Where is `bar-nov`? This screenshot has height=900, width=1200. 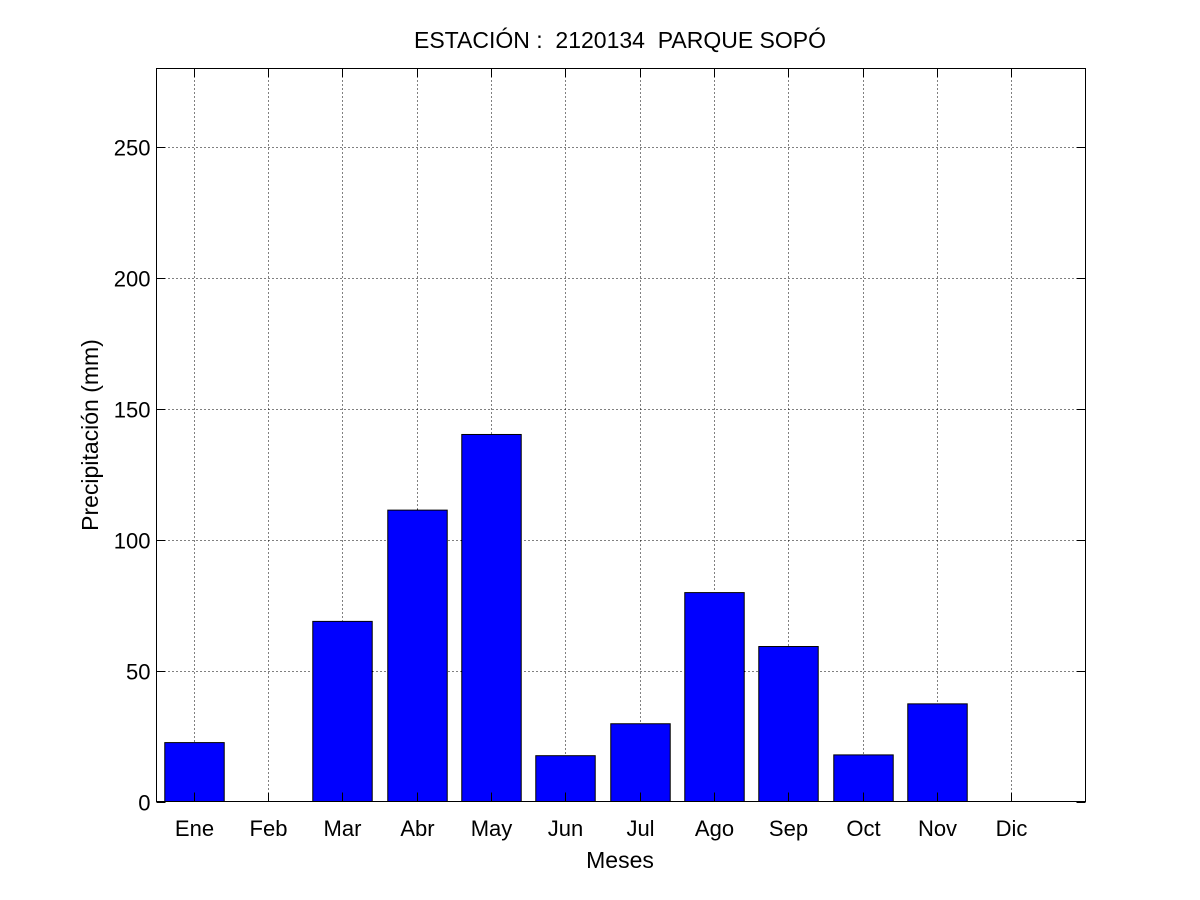
bar-nov is located at coordinates (937, 753).